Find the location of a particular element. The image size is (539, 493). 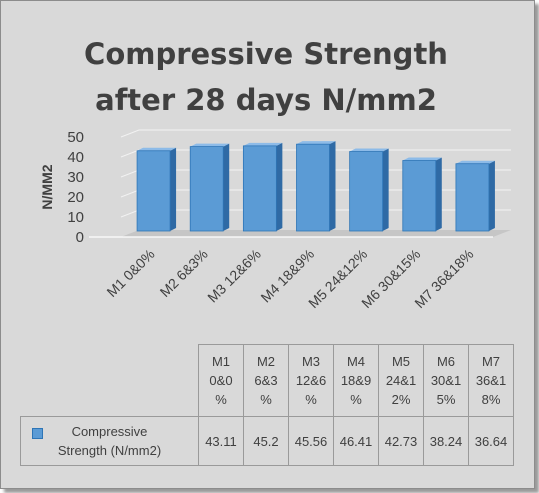

data-table-value-cell: 36.64 is located at coordinates (491, 441).